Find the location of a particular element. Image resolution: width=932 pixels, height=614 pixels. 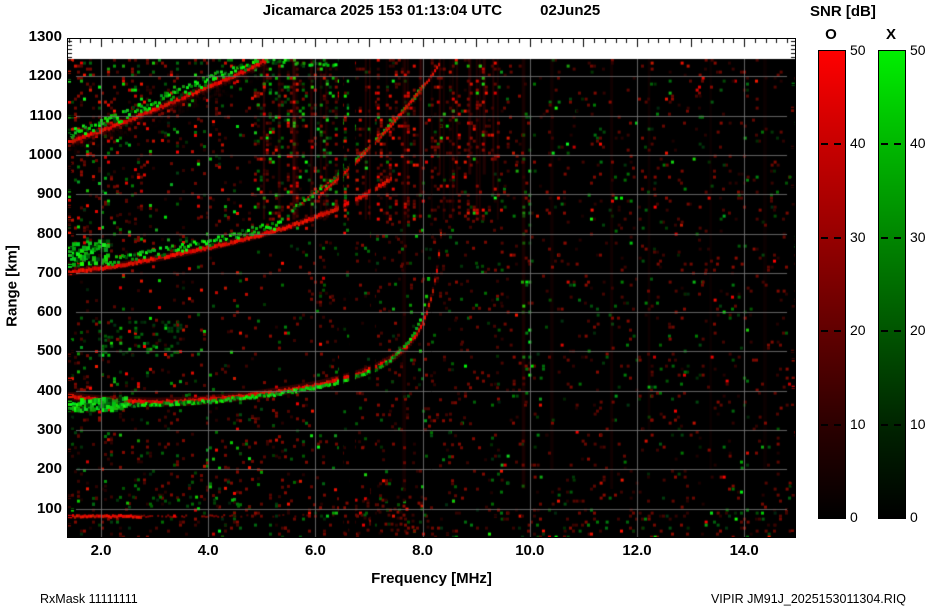

rxmask-text: RxMask 11111111 is located at coordinates (89, 599).